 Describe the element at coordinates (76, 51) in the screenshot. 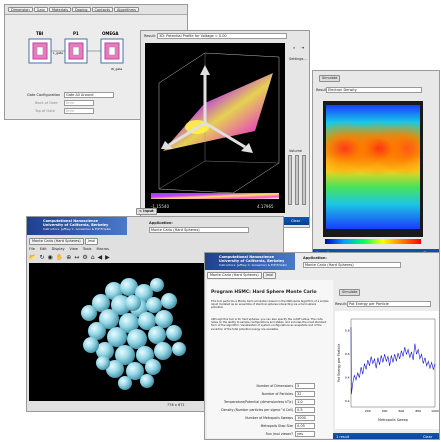

I see `gate-diagram: TBI P1 OMEGA L_gate W_gate` at that location.